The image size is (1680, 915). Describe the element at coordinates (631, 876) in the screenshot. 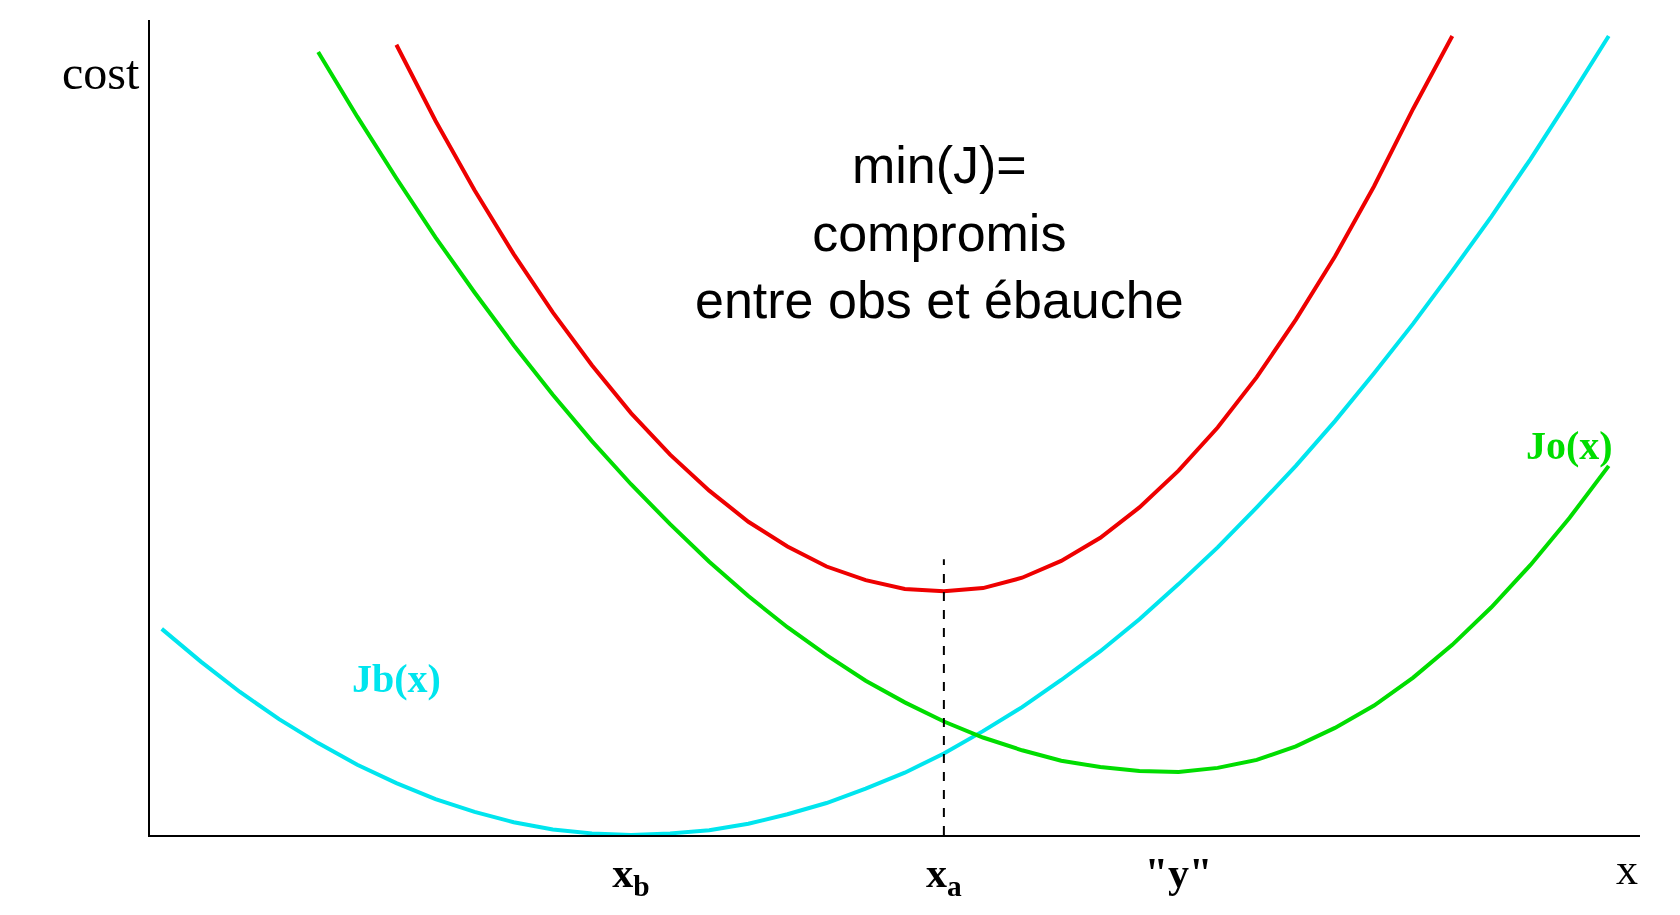

I see `x-tick-label: x$_{b}$` at that location.